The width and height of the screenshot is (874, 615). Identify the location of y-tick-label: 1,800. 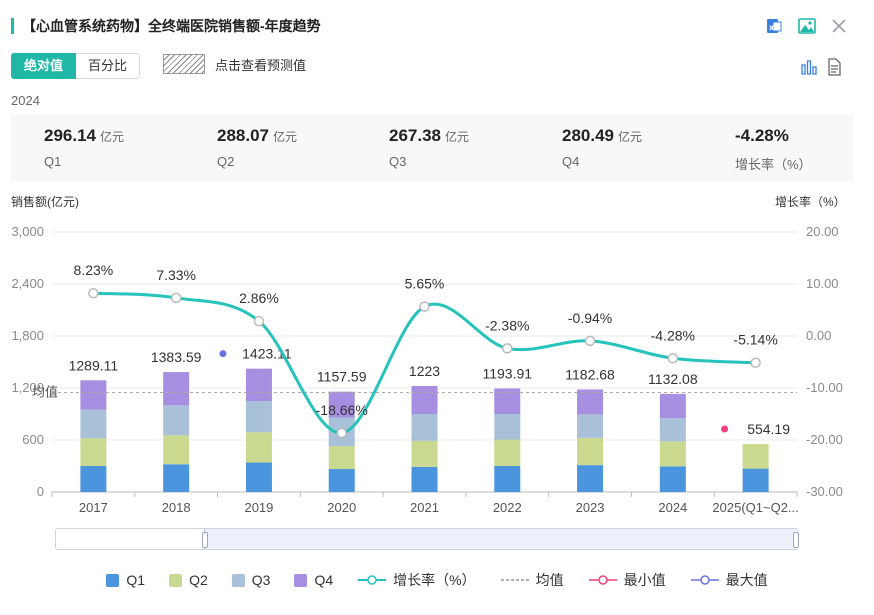
(27, 335).